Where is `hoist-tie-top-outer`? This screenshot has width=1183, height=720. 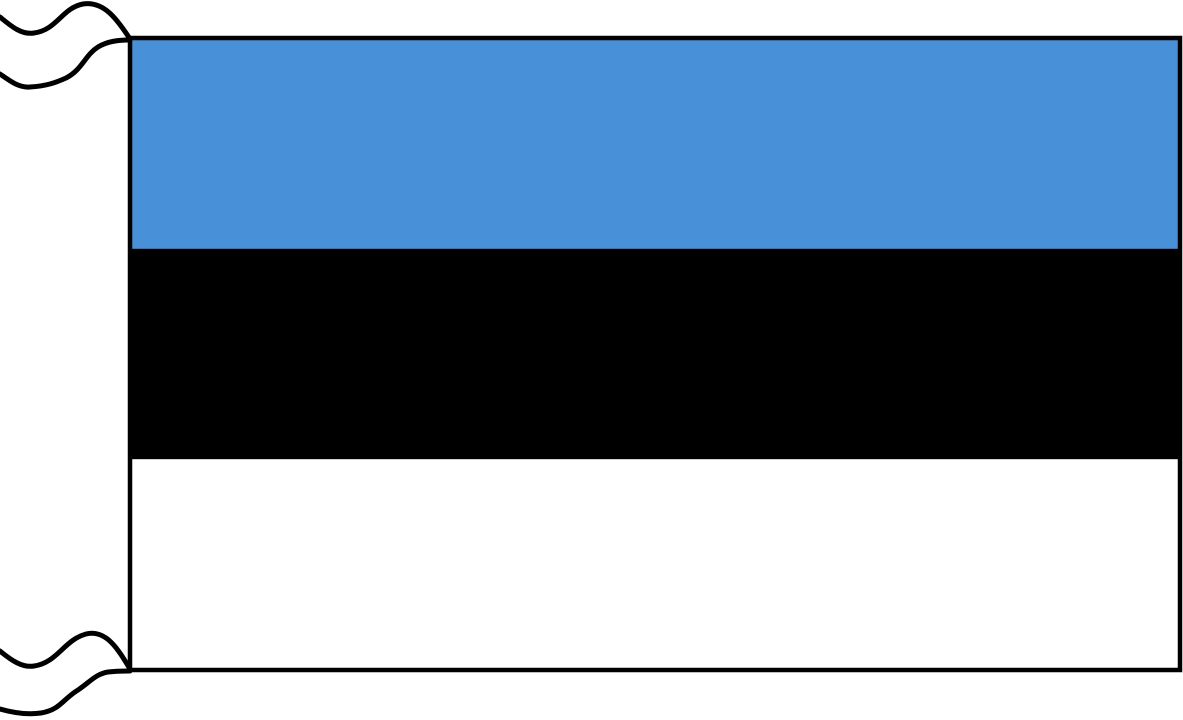
hoist-tie-top-outer is located at coordinates (66, 21).